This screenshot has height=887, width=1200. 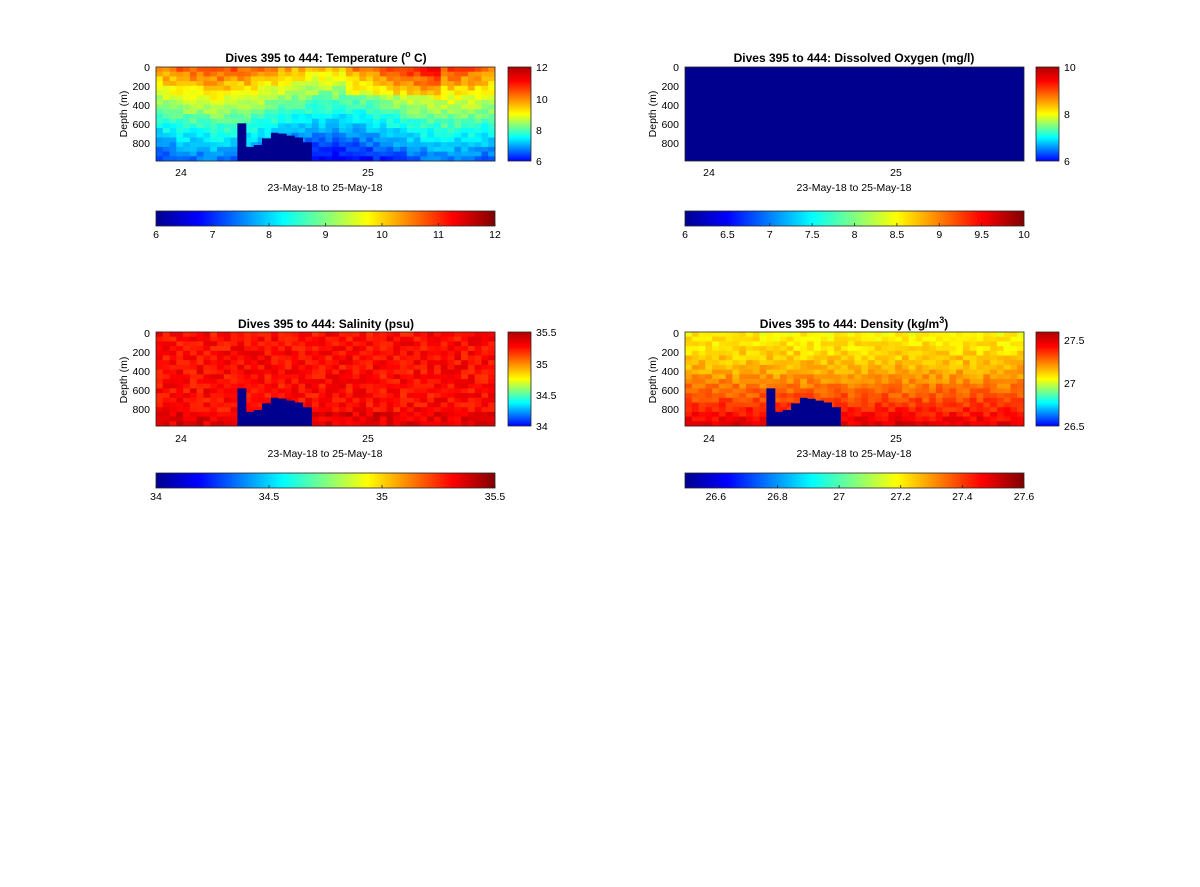 What do you see at coordinates (141, 144) in the screenshot?
I see `y-tick-label: 800` at bounding box center [141, 144].